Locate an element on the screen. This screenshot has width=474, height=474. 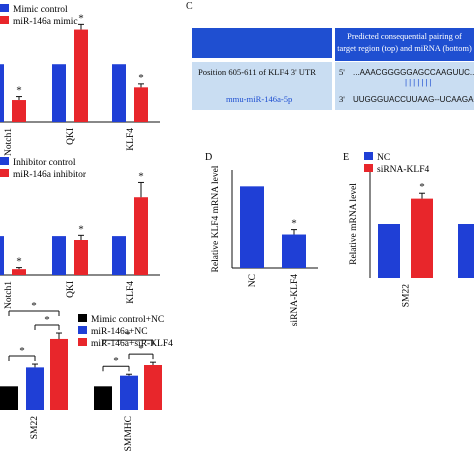
panel-f-bracket-1-a-star: * is located at coordinates (116, 361).